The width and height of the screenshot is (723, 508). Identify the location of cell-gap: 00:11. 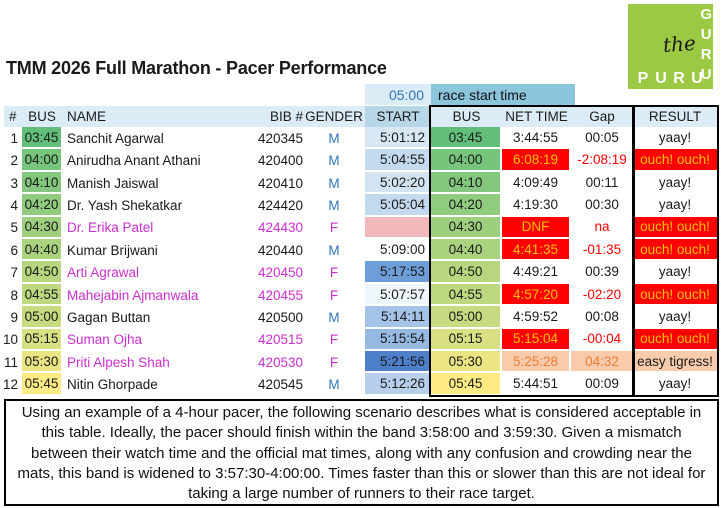
(602, 183).